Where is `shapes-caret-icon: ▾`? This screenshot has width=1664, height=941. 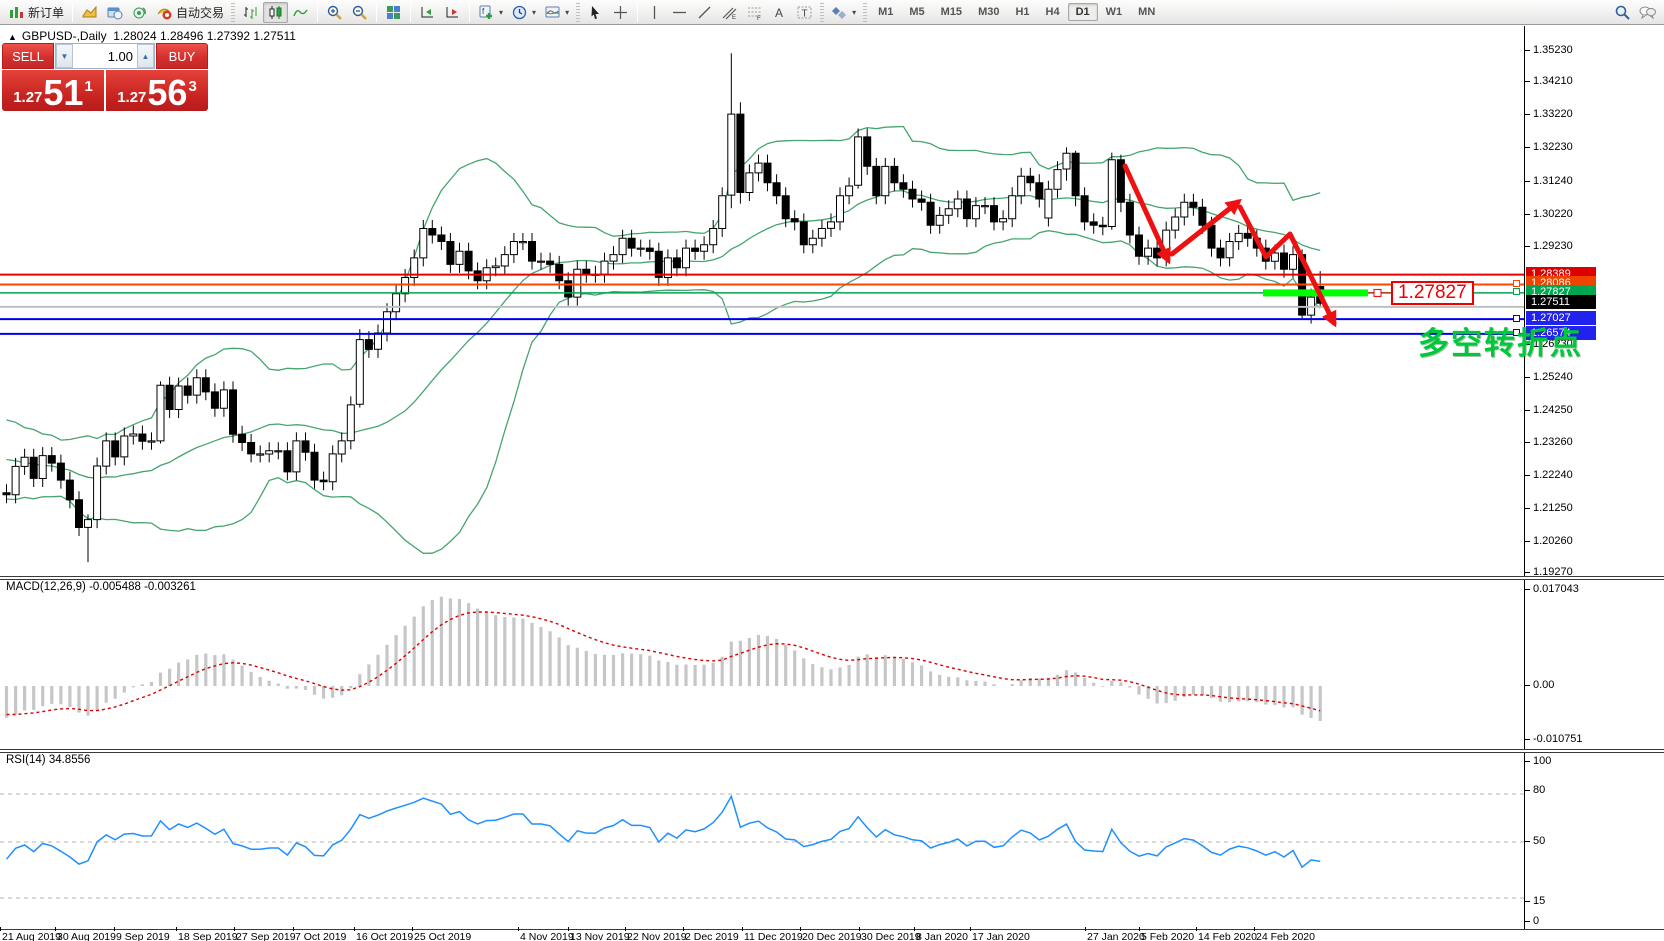
shapes-caret-icon: ▾ is located at coordinates (854, 12).